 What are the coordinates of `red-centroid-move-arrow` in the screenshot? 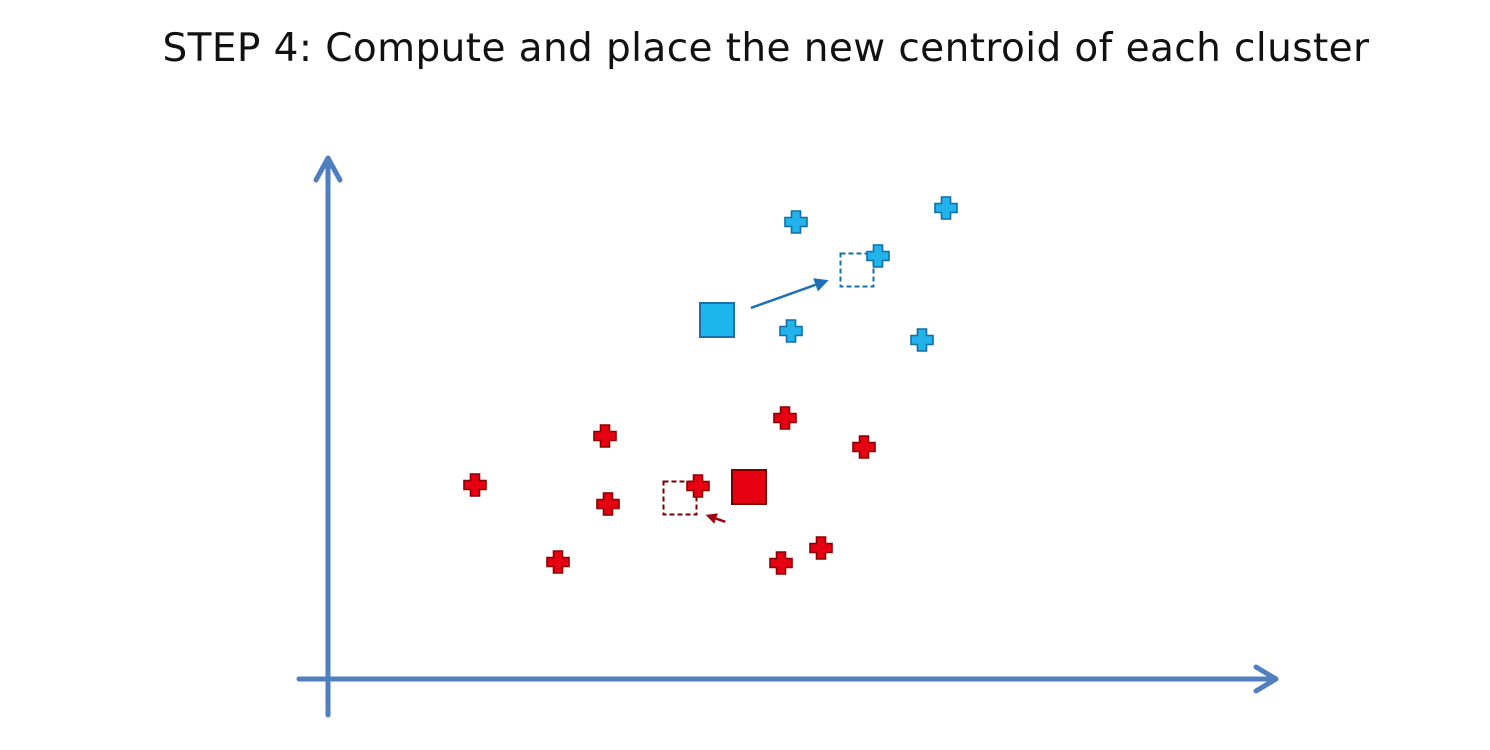 It's located at (715, 518).